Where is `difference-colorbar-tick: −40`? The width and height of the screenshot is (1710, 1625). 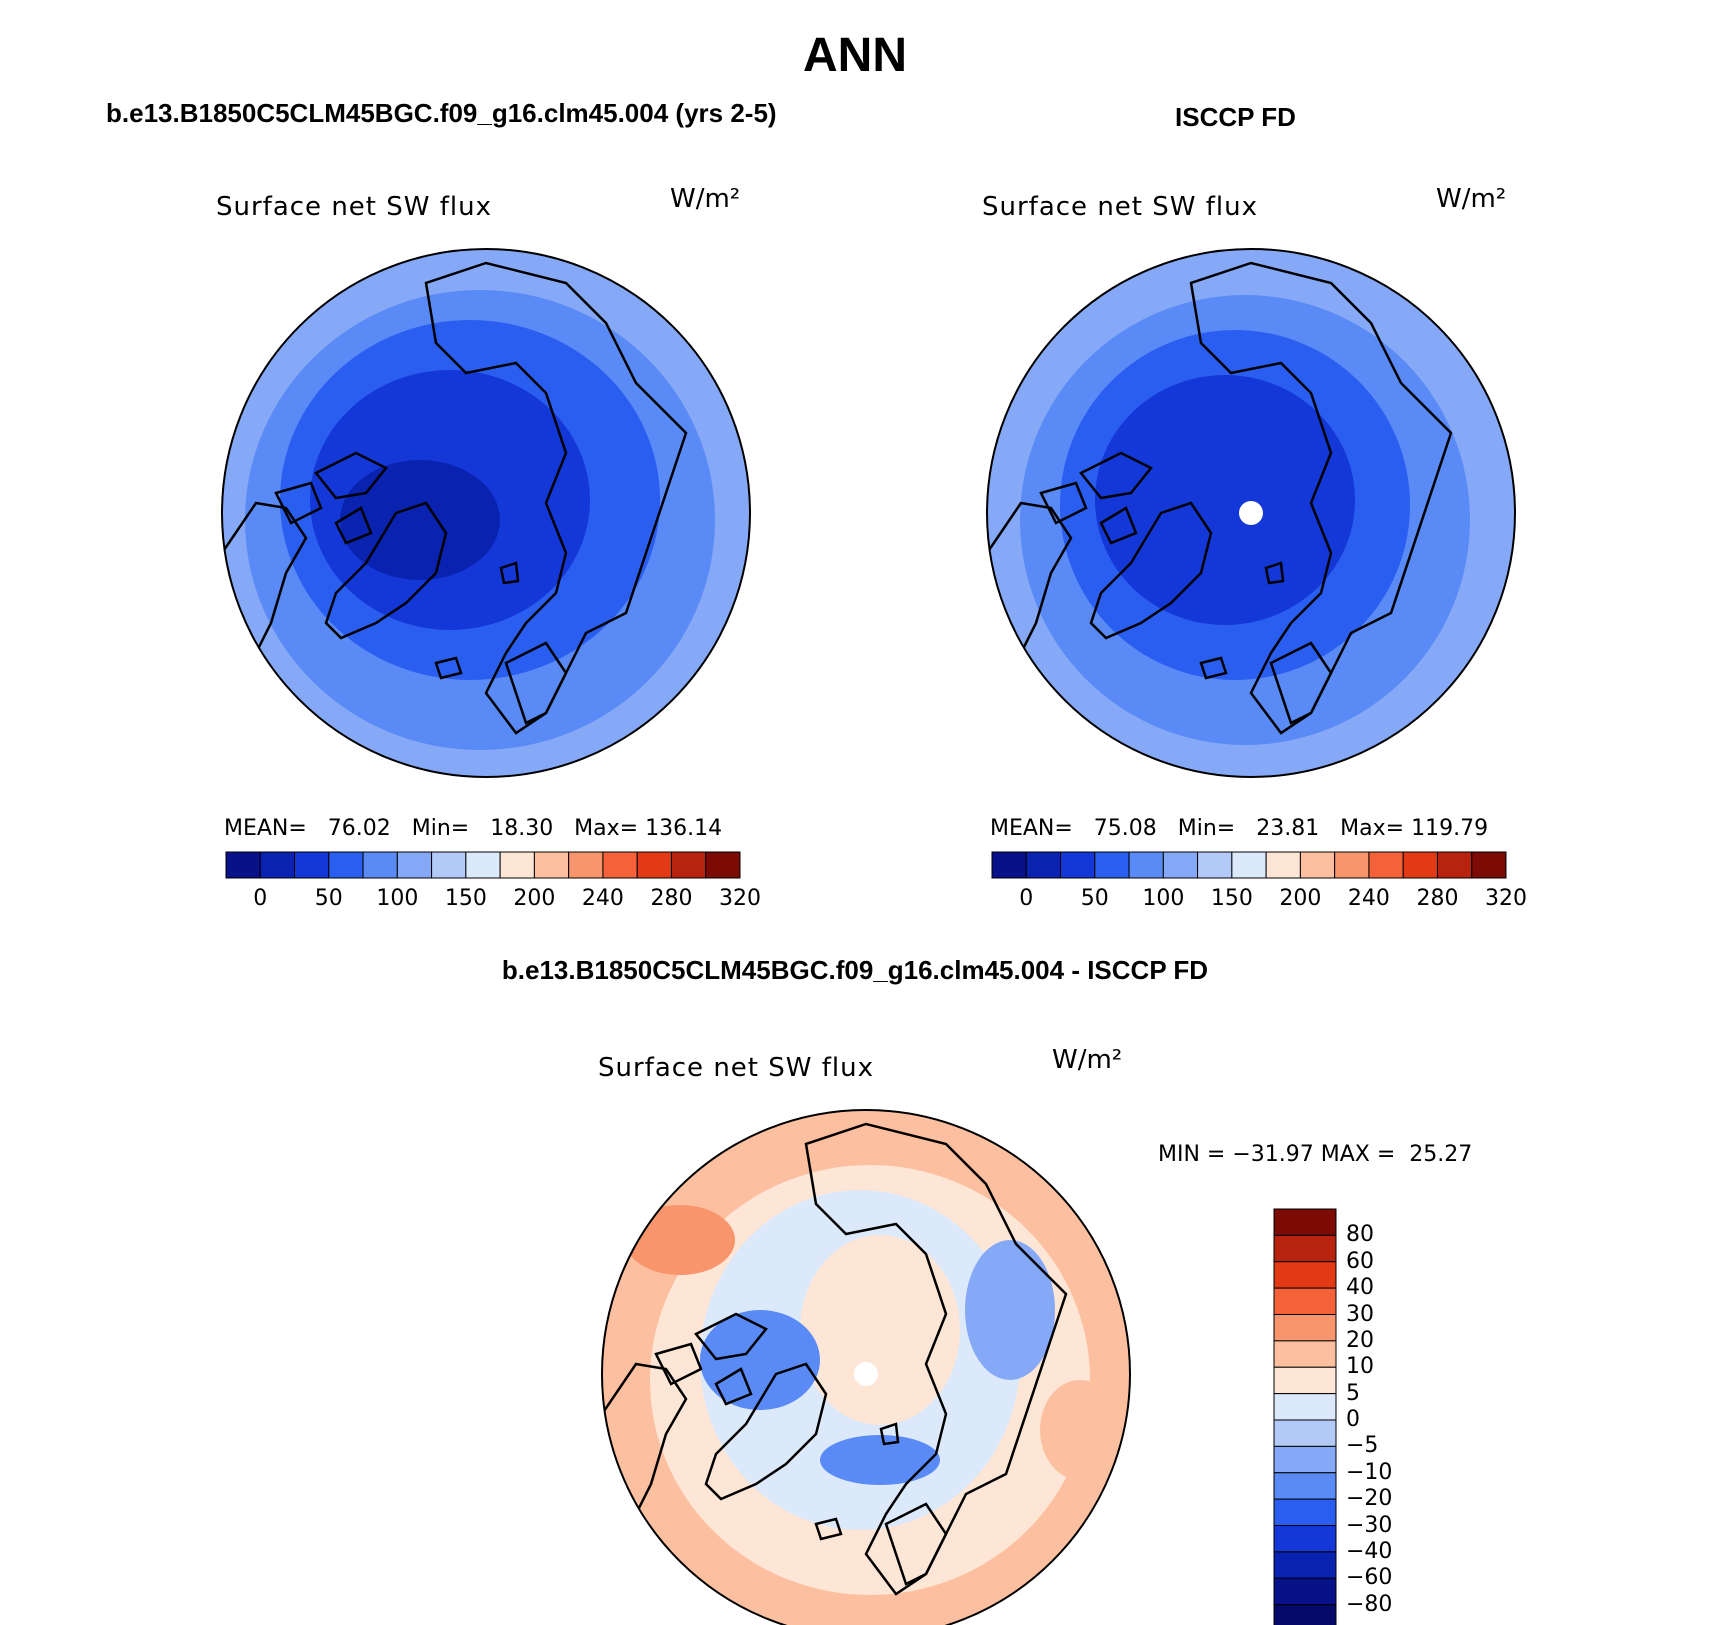
difference-colorbar-tick: −40 is located at coordinates (1369, 1551).